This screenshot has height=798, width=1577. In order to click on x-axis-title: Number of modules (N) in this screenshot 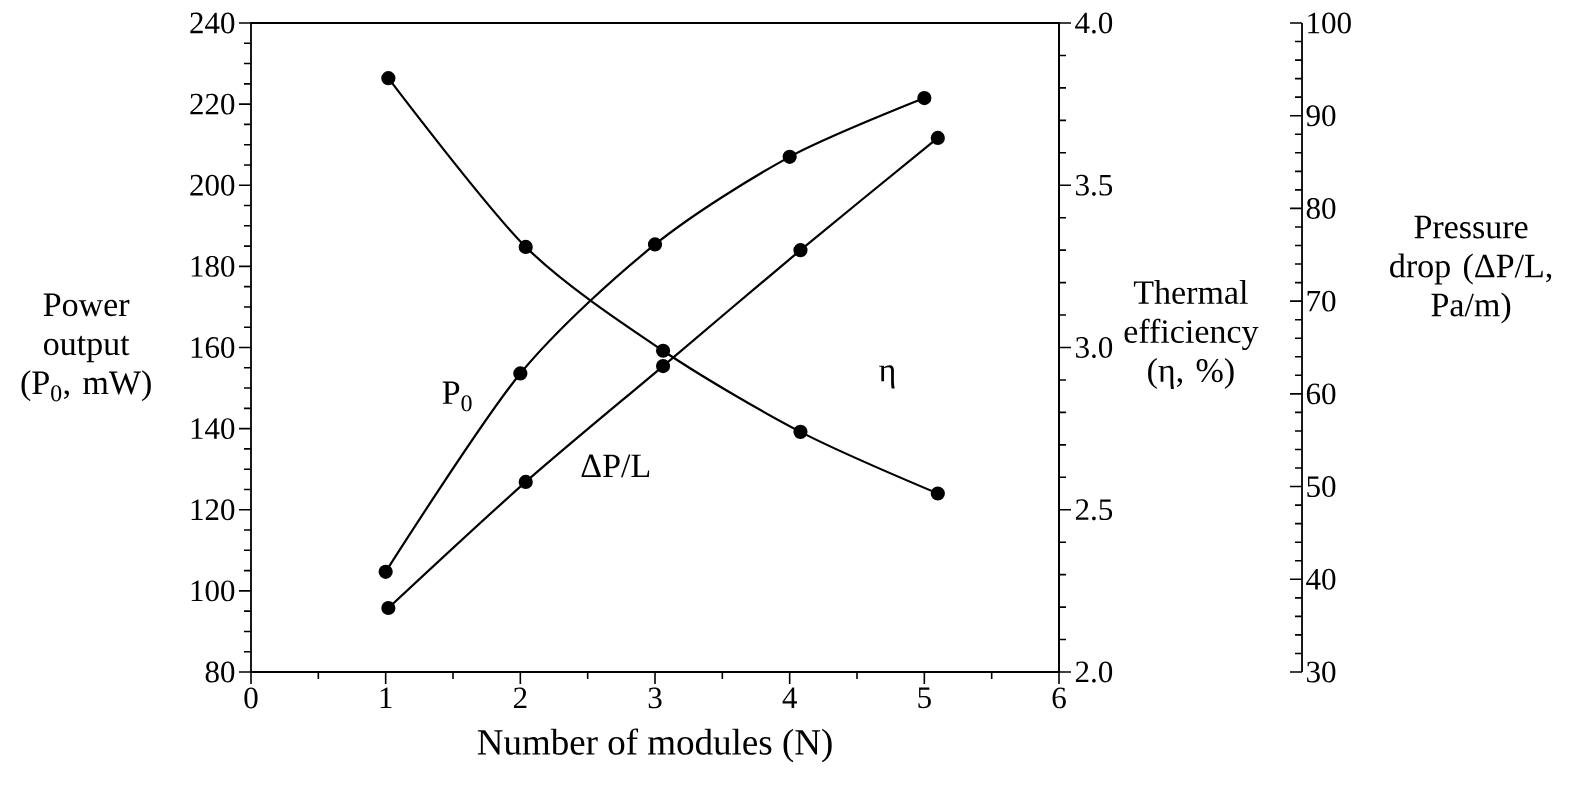, I will do `click(654, 745)`.